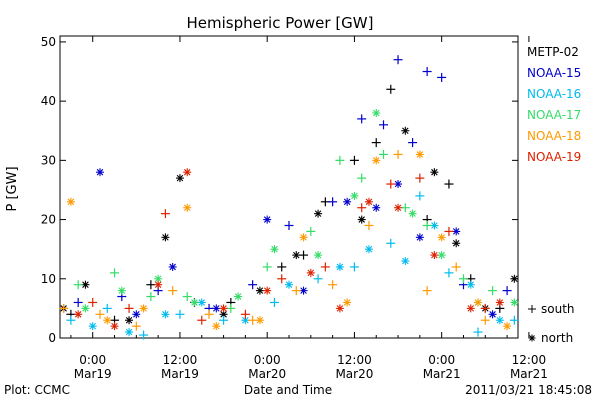 The image size is (600, 400). Describe the element at coordinates (551, 323) in the screenshot. I see `marker-legend: south north` at that location.